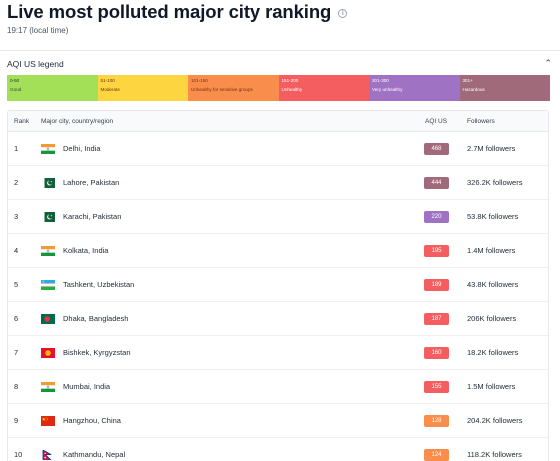 This screenshot has height=461, width=560. What do you see at coordinates (96, 318) in the screenshot?
I see `city-link: Dhaka, Bangladesh` at bounding box center [96, 318].